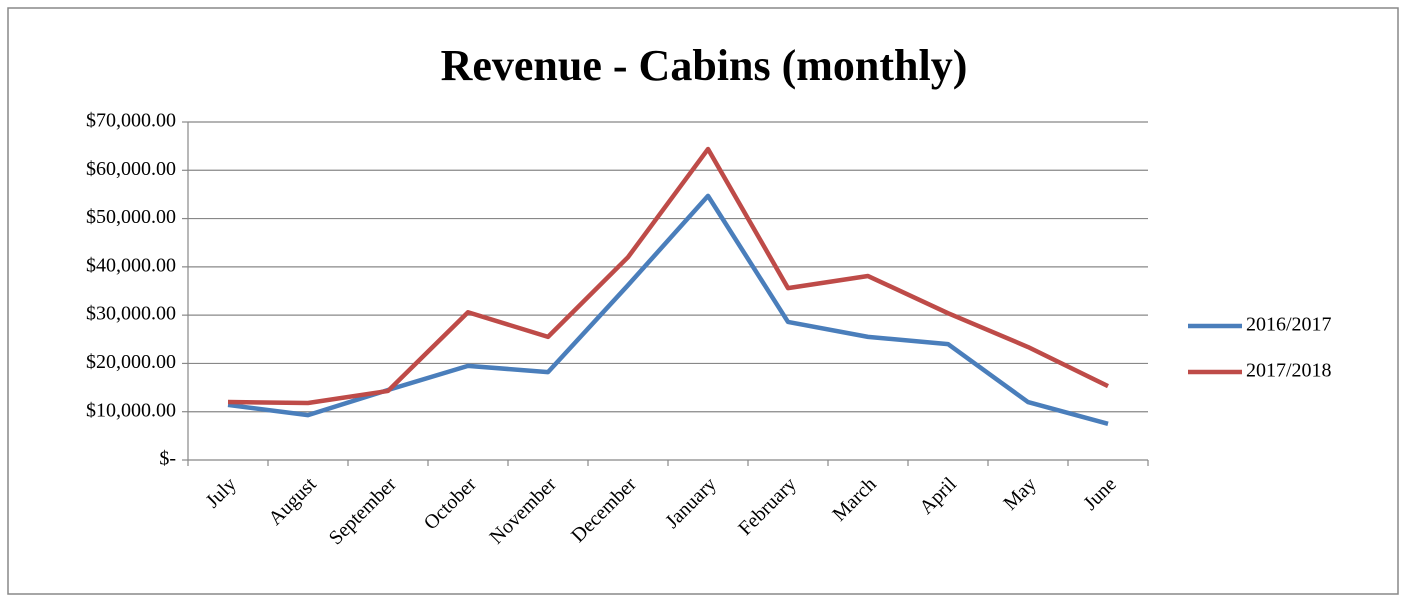 The image size is (1408, 596). I want to click on legend-label: 2016/2017, so click(1289, 325).